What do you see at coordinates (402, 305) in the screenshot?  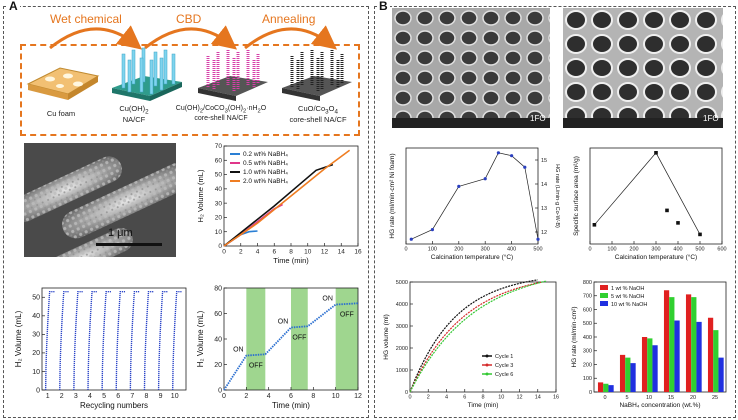 I see `y-tick-label: 4000` at bounding box center [402, 305].